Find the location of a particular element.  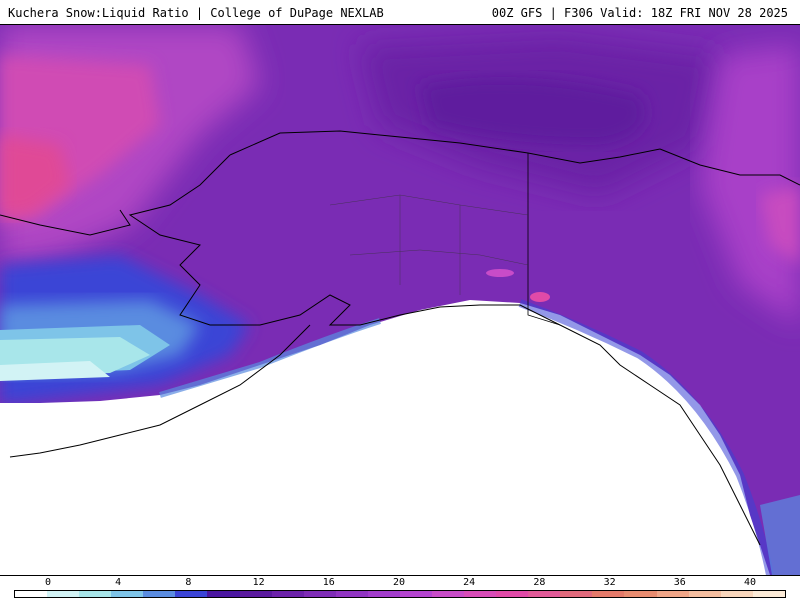

pink-spot is located at coordinates (540, 297).